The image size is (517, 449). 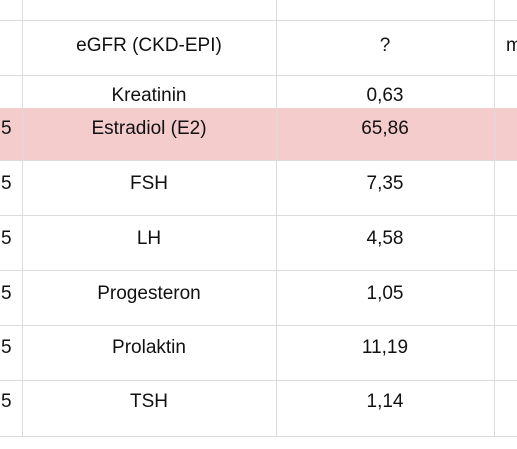 I want to click on row-value: 11,19, so click(x=385, y=347).